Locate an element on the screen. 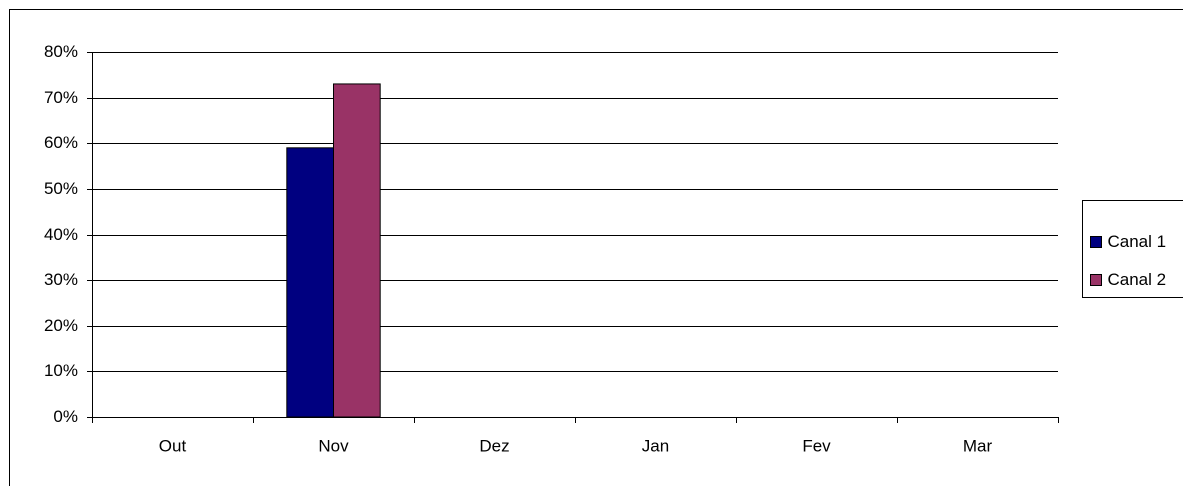 This screenshot has width=1183, height=486. y-tick-label: 20% is located at coordinates (61, 325).